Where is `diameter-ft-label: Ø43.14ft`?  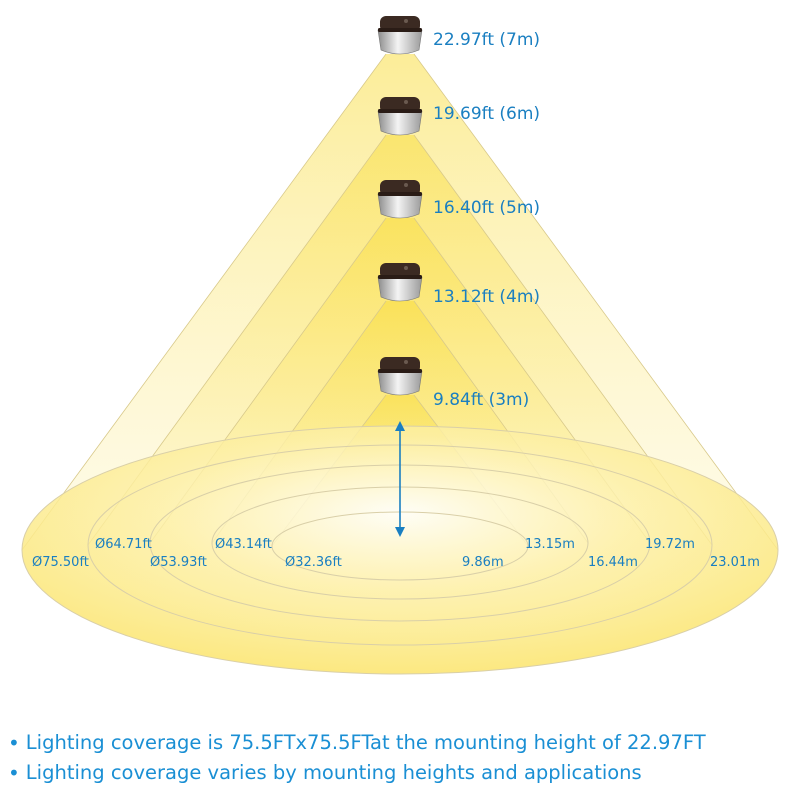
diameter-ft-label: Ø43.14ft is located at coordinates (243, 544).